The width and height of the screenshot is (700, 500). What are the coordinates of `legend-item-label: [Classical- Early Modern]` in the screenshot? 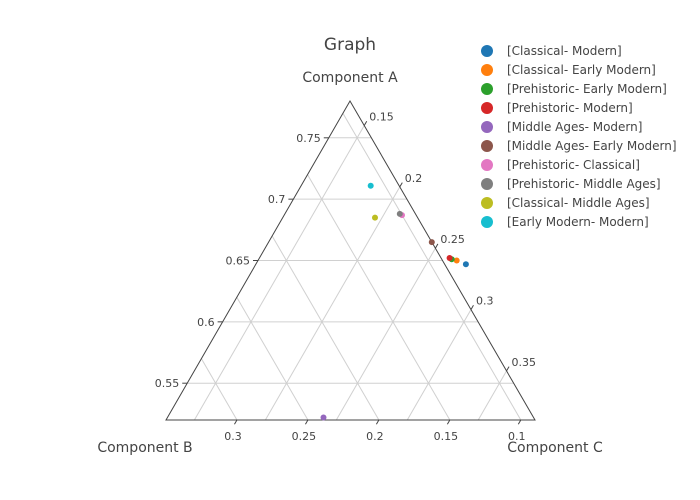 It's located at (581, 70).